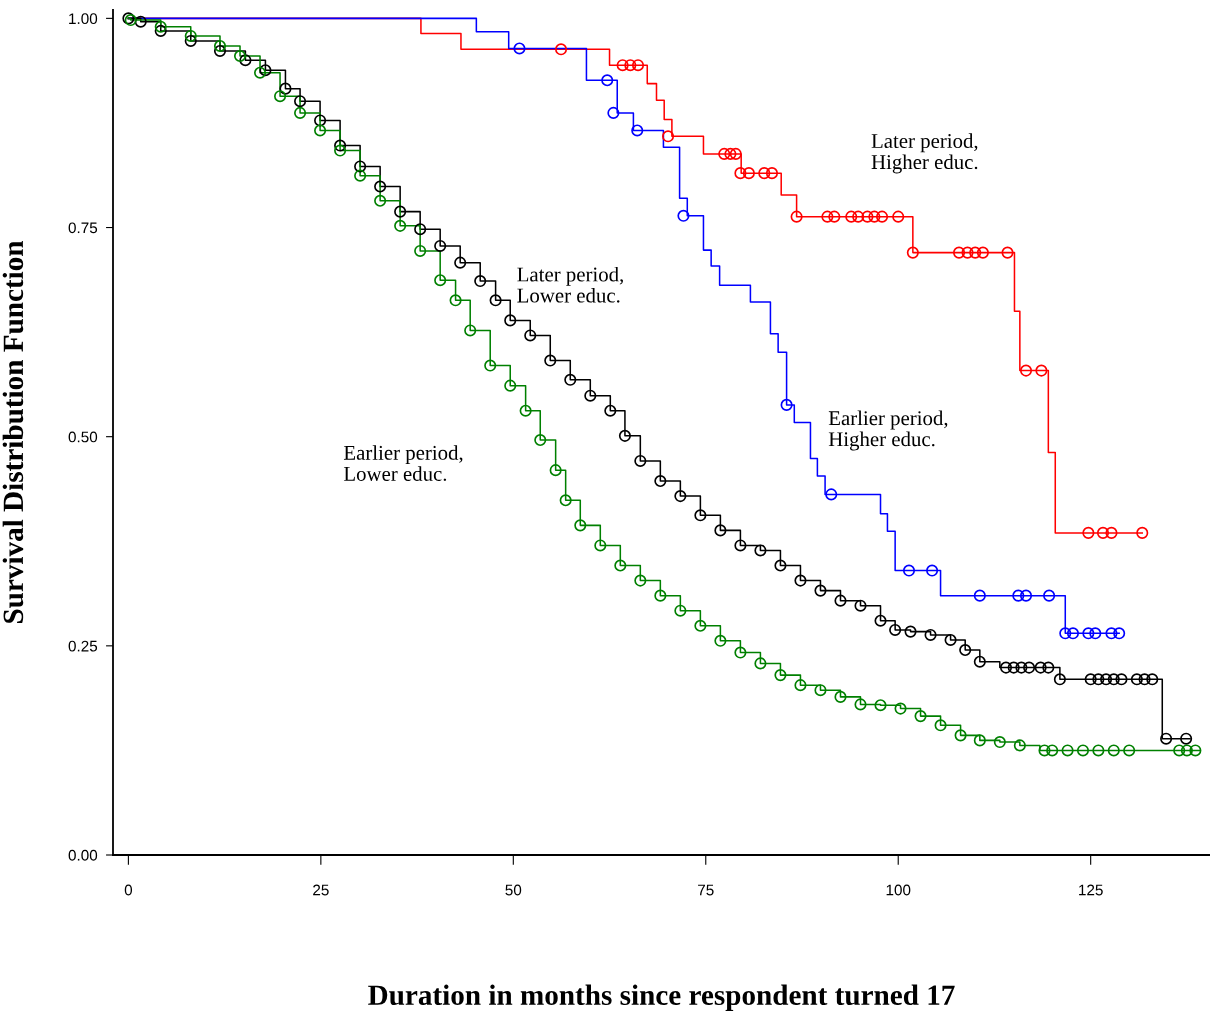 This screenshot has width=1210, height=1012. What do you see at coordinates (706, 890) in the screenshot?
I see `x-tick-label: 75` at bounding box center [706, 890].